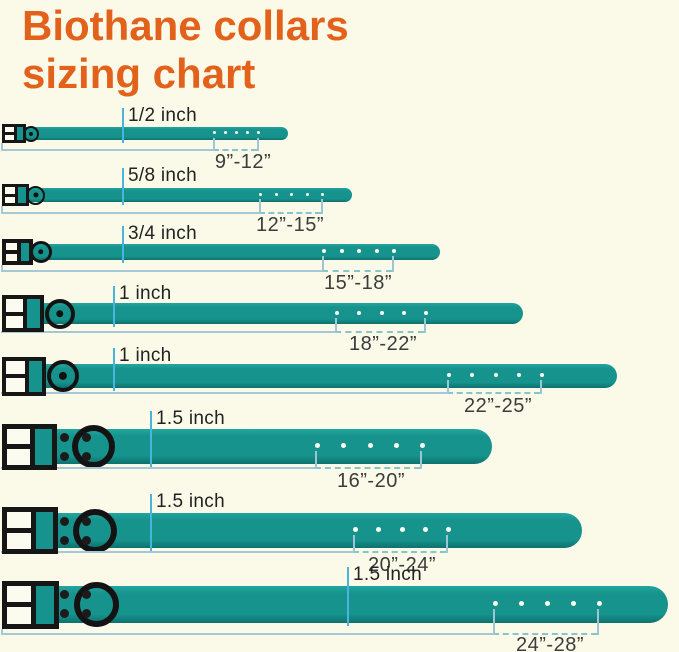  Describe the element at coordinates (162, 175) in the screenshot. I see `width-label: 5/8 inch` at that location.